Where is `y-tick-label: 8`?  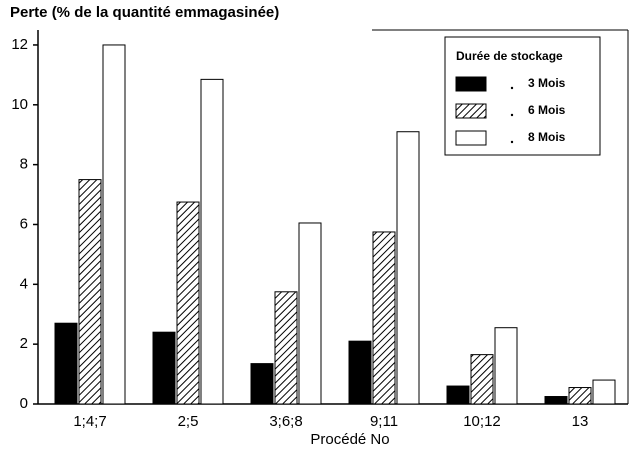 y-tick-label: 8 is located at coordinates (24, 164).